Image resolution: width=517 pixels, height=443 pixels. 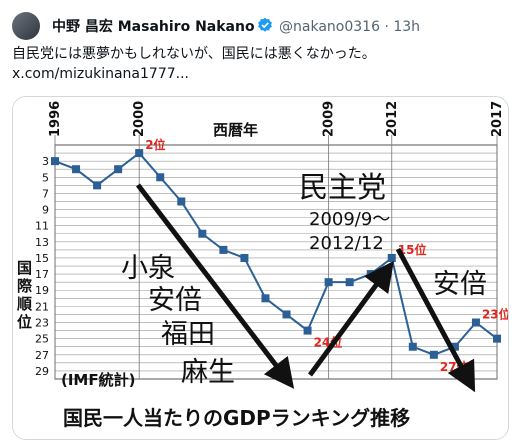 What do you see at coordinates (407, 27) in the screenshot?
I see `timestamp: 13h` at bounding box center [407, 27].